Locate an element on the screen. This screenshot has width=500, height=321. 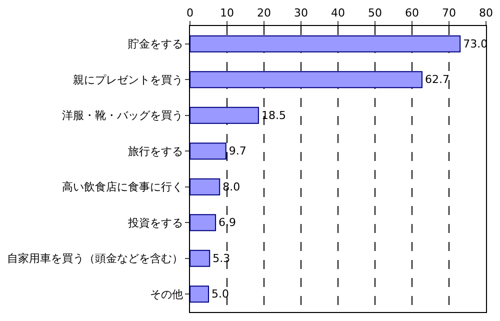
x-tick-label: 30 is located at coordinates (301, 13).